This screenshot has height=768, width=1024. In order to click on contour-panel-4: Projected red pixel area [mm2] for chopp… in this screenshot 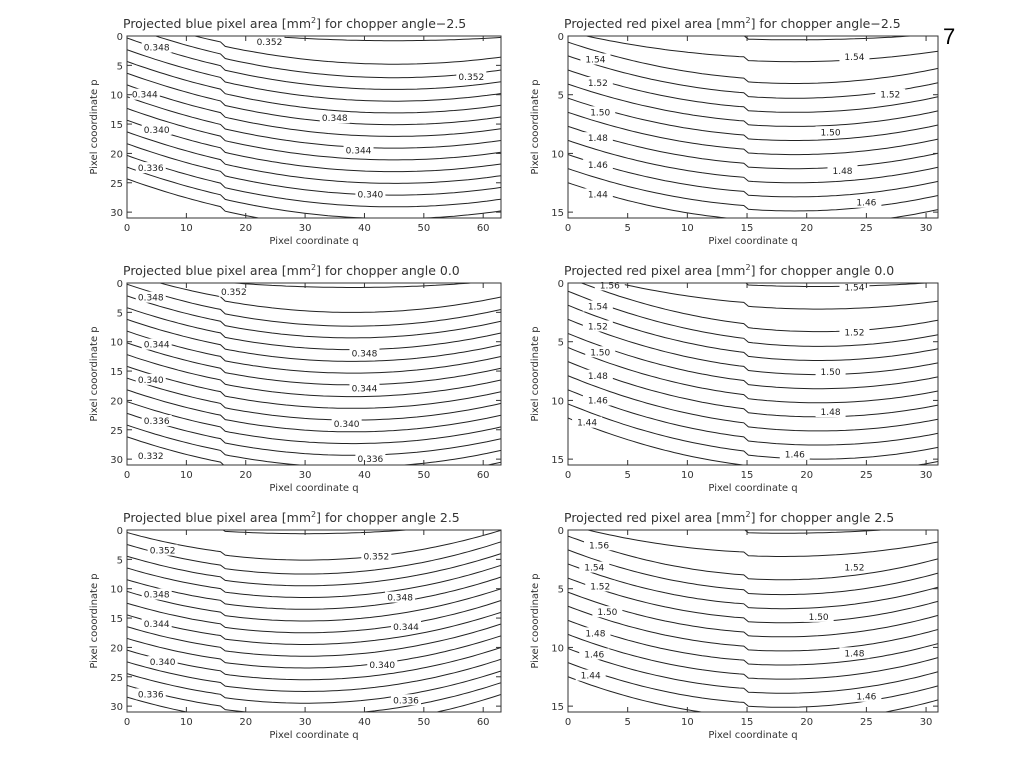, I will do `click(734, 378)`.